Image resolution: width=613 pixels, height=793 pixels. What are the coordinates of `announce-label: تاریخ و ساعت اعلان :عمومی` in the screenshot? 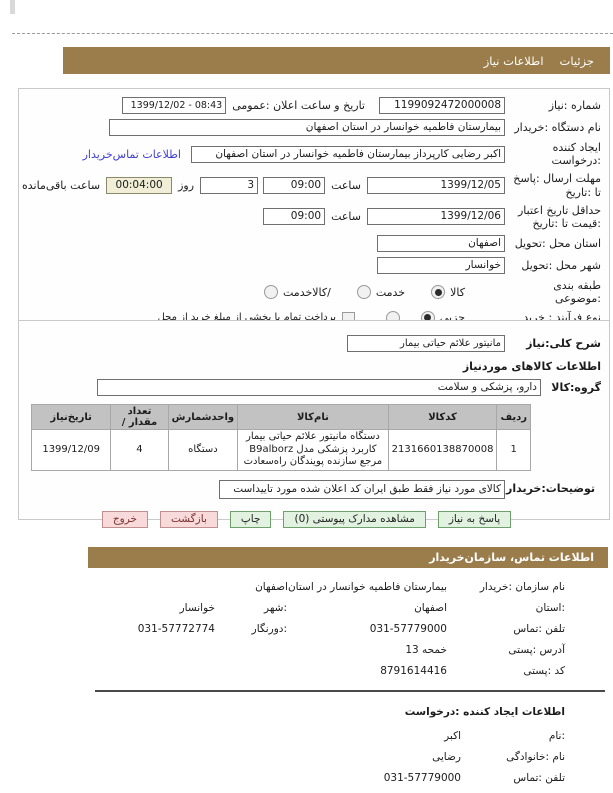 It's located at (298, 105).